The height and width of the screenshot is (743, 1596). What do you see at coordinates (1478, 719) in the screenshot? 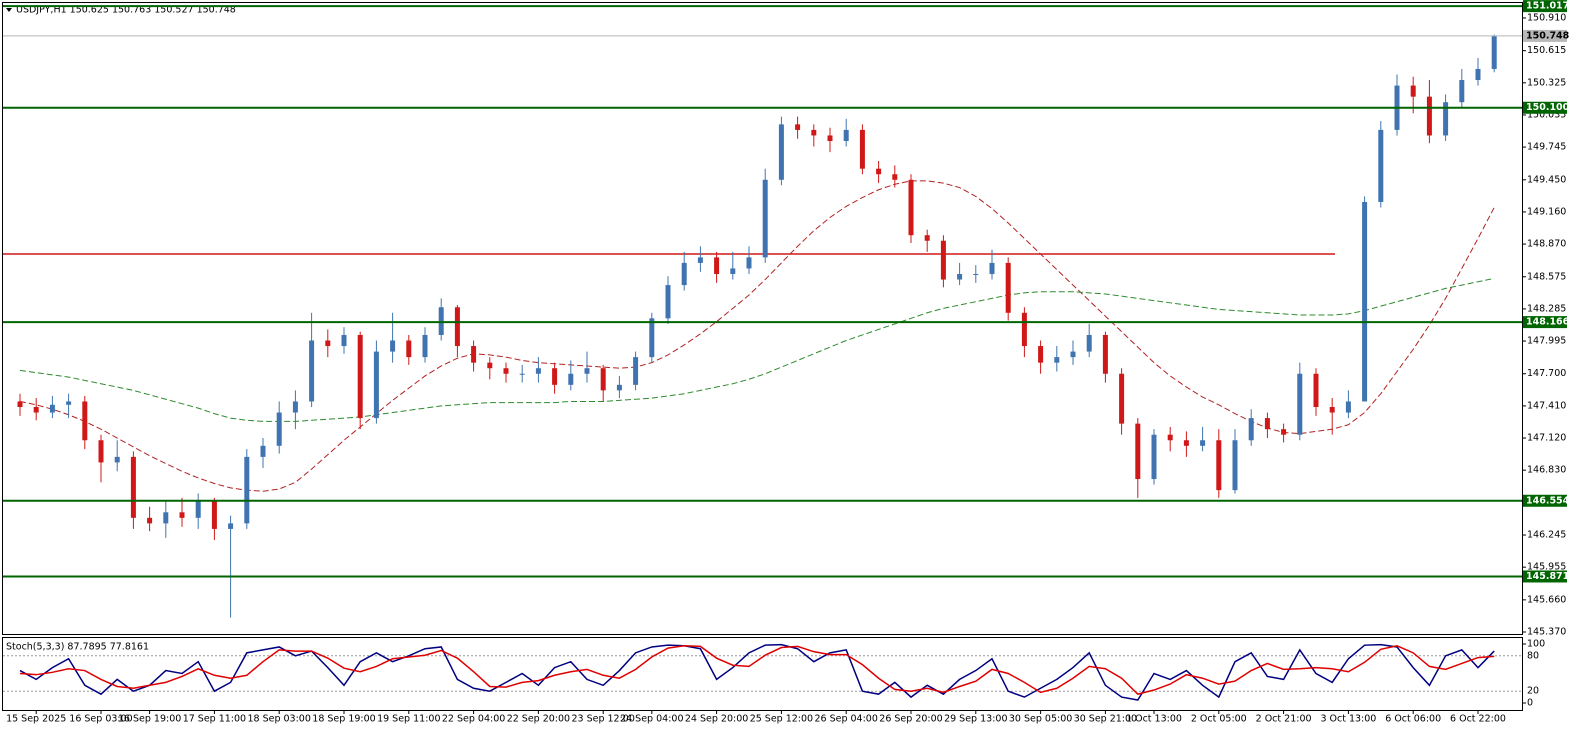
I see `x-tick-label: 6 Oct 22:00` at bounding box center [1478, 719].